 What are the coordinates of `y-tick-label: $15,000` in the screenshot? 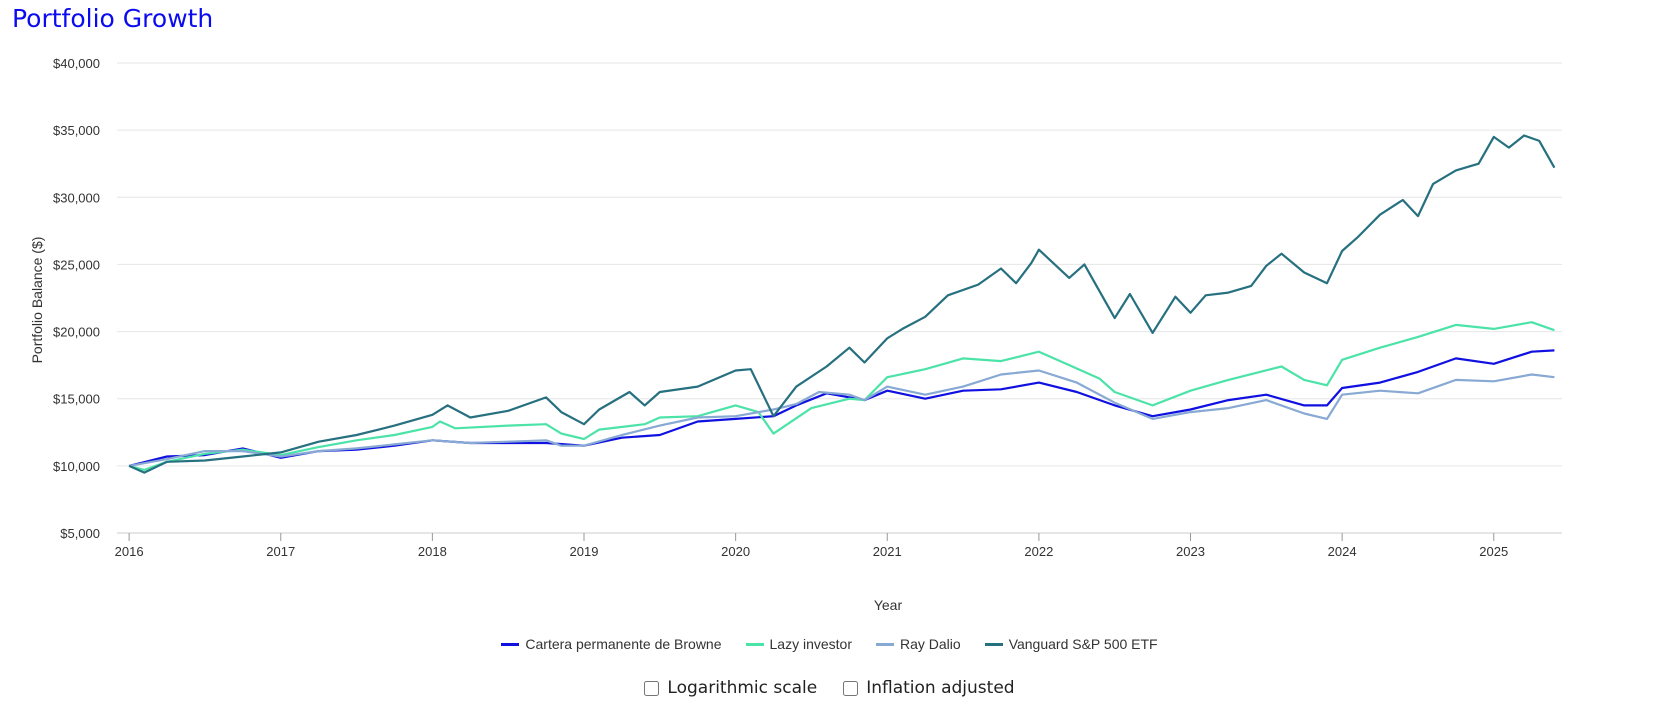 It's located at (76, 399).